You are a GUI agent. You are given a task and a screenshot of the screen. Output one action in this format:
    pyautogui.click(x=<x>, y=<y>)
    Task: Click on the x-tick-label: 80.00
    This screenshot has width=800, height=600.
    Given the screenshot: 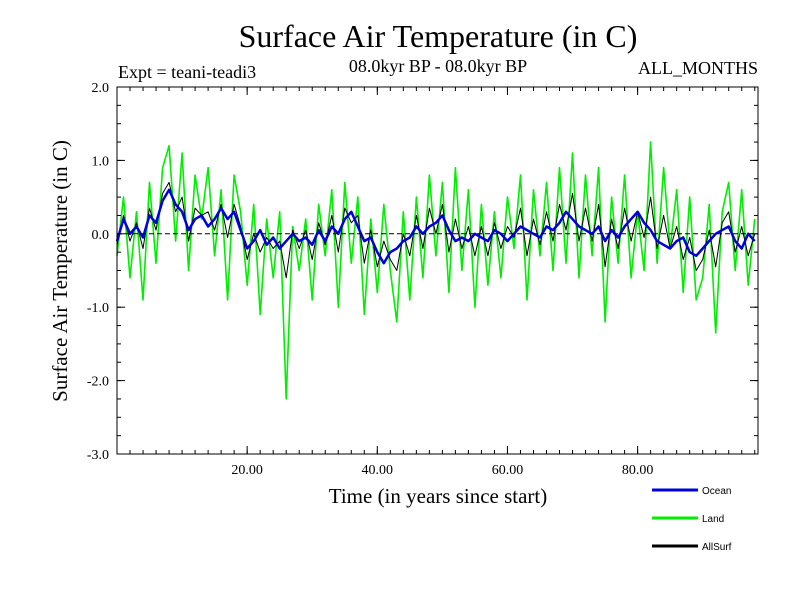 What is the action you would take?
    pyautogui.click(x=638, y=470)
    